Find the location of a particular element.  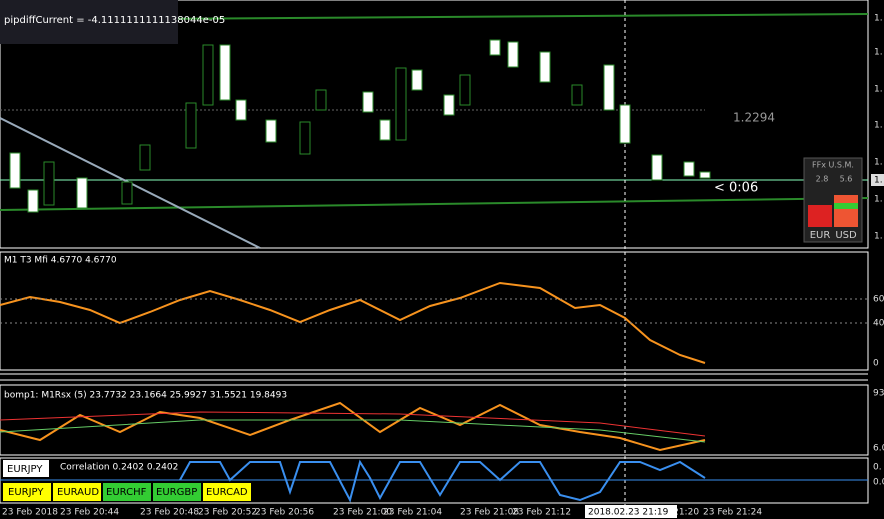

mfi-line is located at coordinates (353, 322).